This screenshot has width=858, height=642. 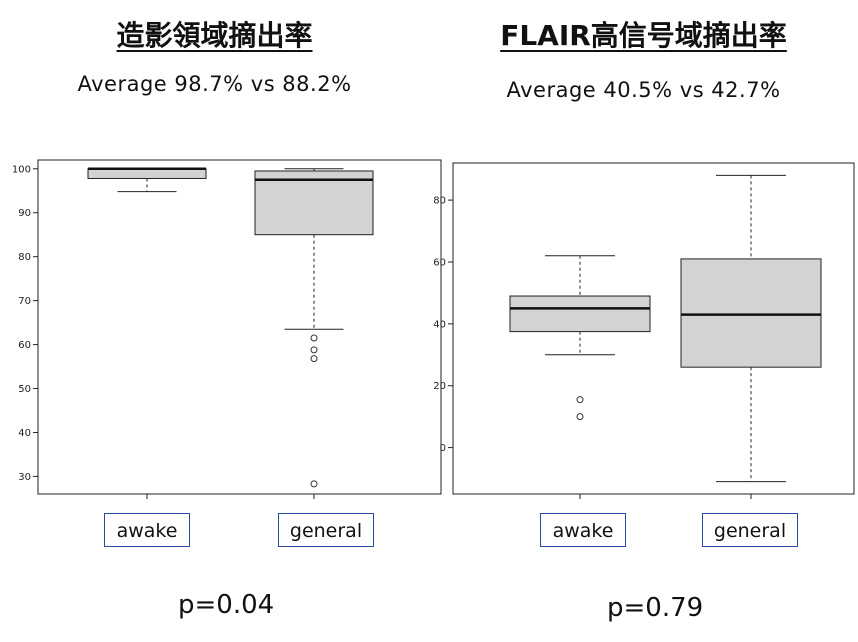 What do you see at coordinates (214, 84) in the screenshot?
I see `average-text: Average 98.7% vs 88.2%` at bounding box center [214, 84].